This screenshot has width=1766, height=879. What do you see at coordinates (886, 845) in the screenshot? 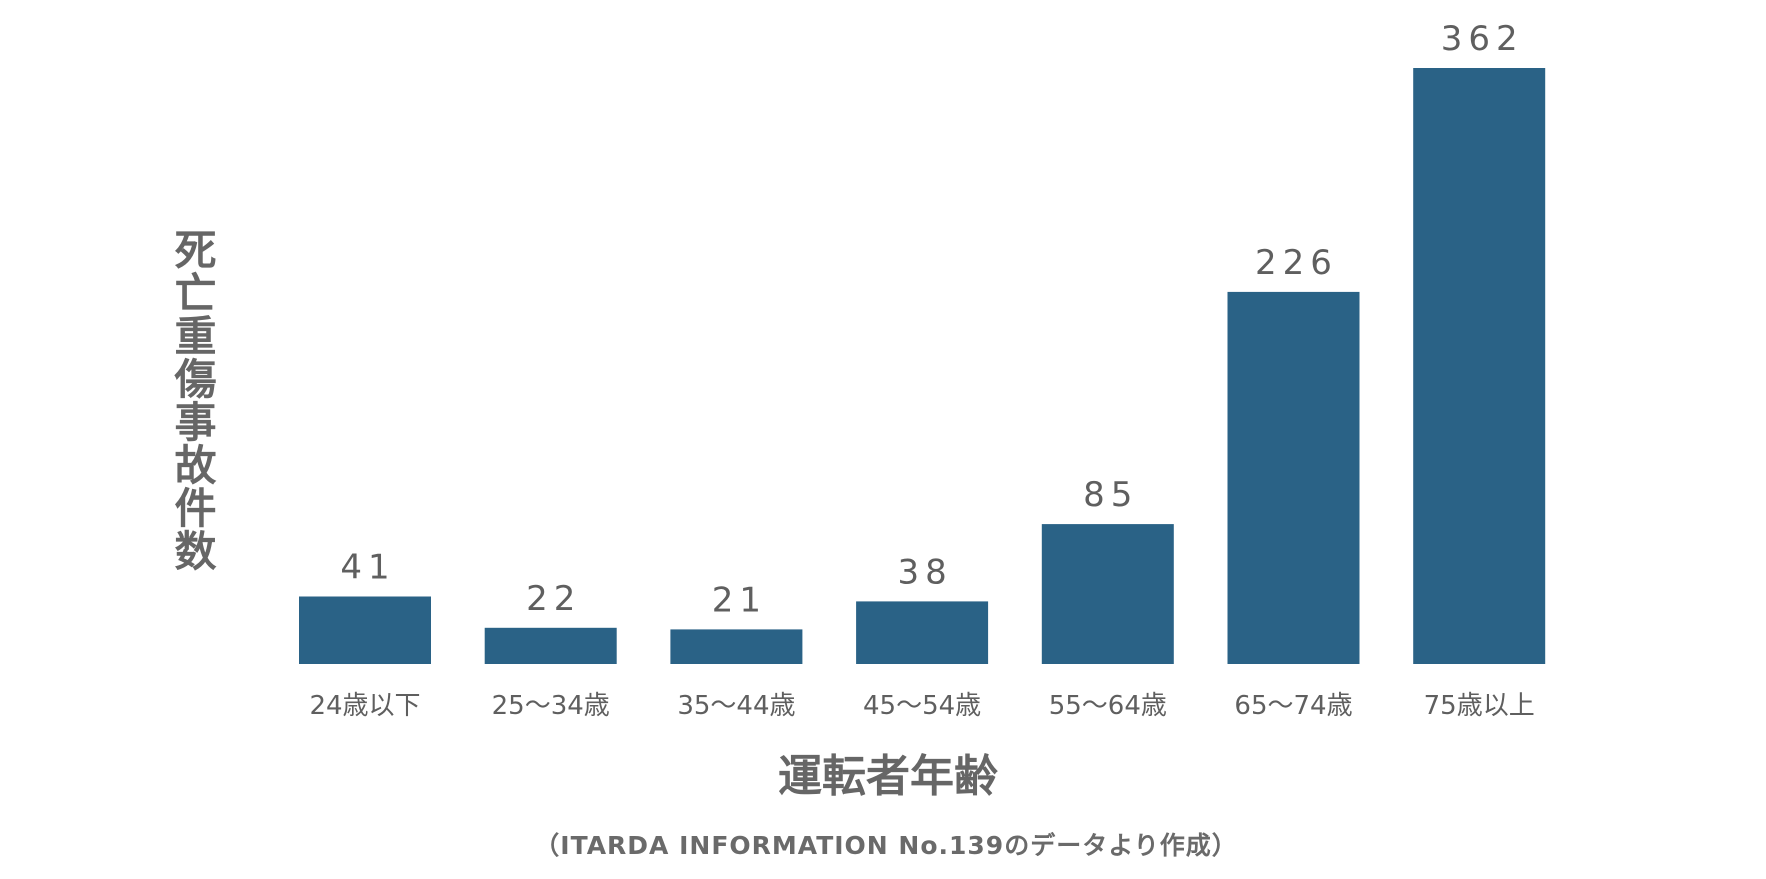
I see `source-note: （ITARDA INFORMATION No.139のデータより作成）` at bounding box center [886, 845].